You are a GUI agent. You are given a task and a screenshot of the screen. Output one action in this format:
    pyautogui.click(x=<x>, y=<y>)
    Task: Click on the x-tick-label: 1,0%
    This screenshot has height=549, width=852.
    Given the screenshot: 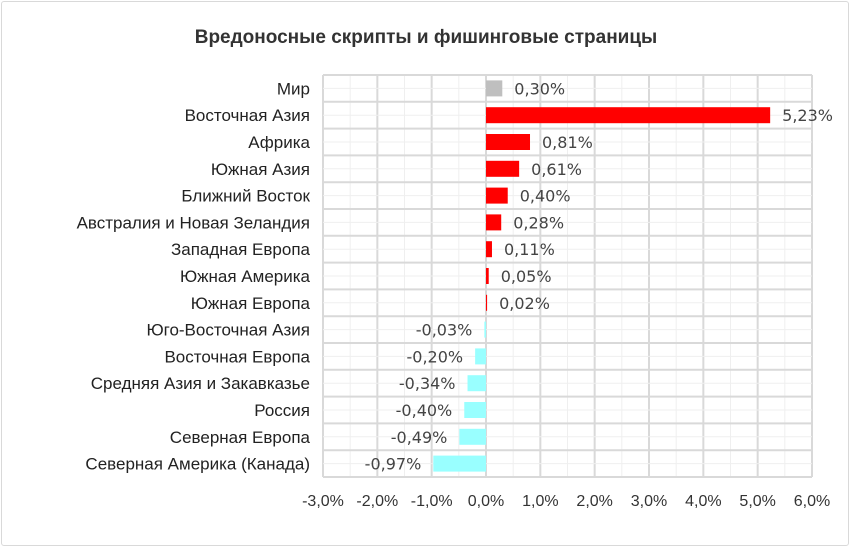 What is the action you would take?
    pyautogui.click(x=540, y=501)
    